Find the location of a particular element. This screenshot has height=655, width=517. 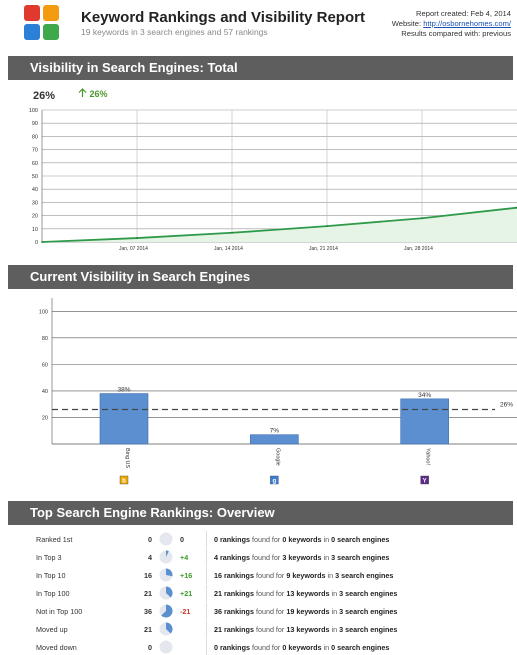

report-title: Keyword Rankings and Visibility Report is located at coordinates (223, 17).